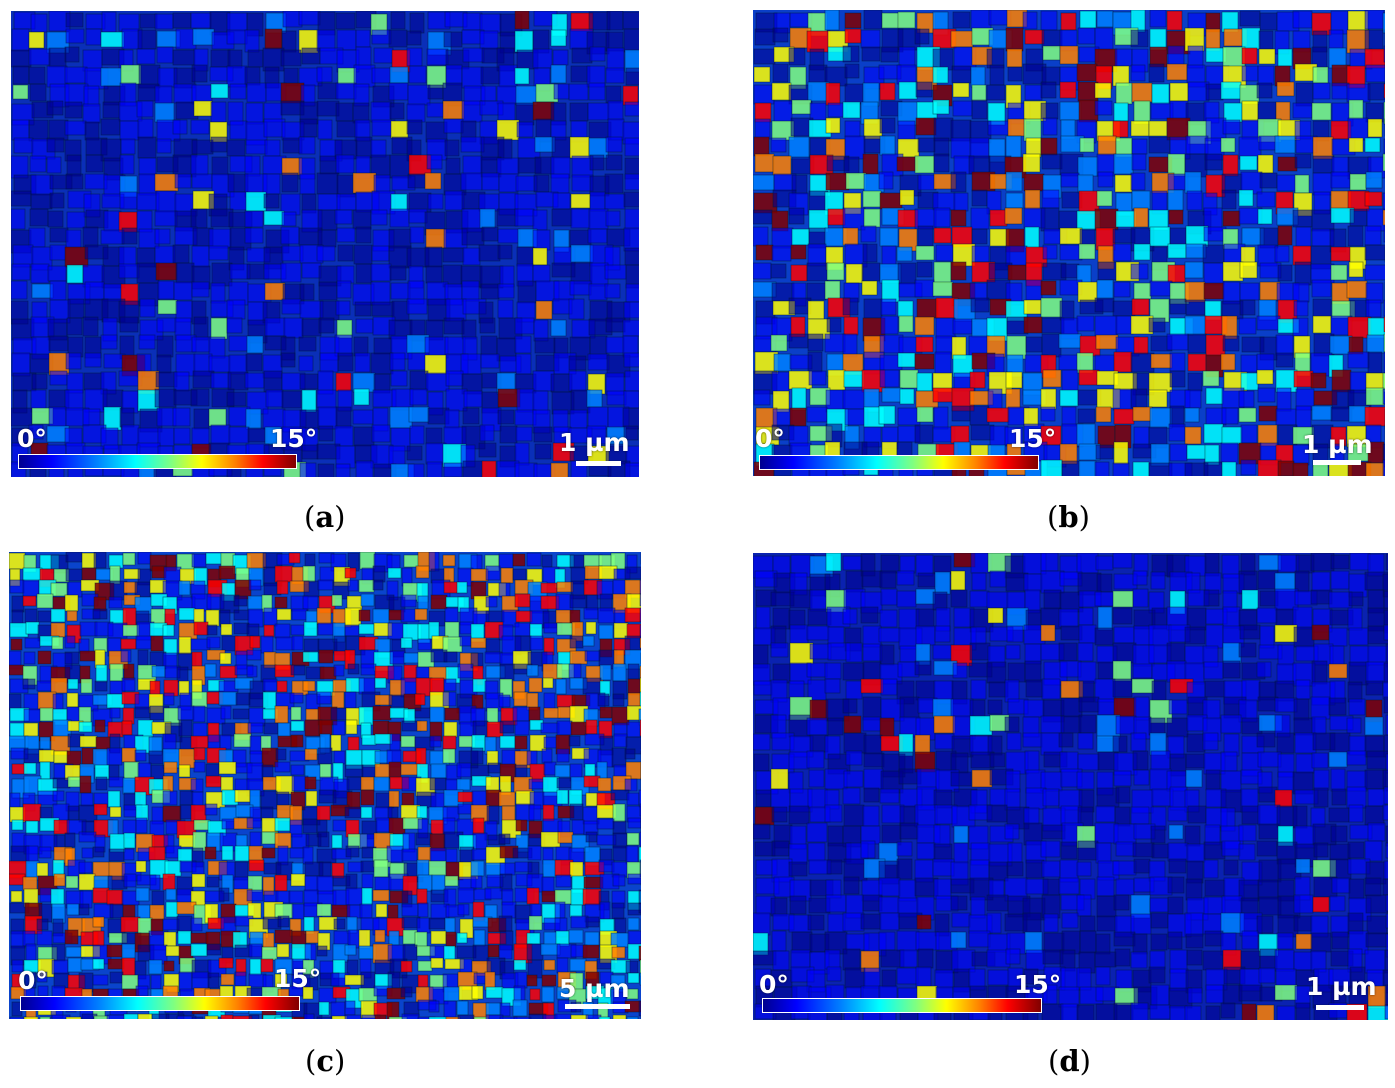 The height and width of the screenshot is (1088, 1395). Describe the element at coordinates (1068, 517) in the screenshot. I see `caption-b: (b)` at that location.